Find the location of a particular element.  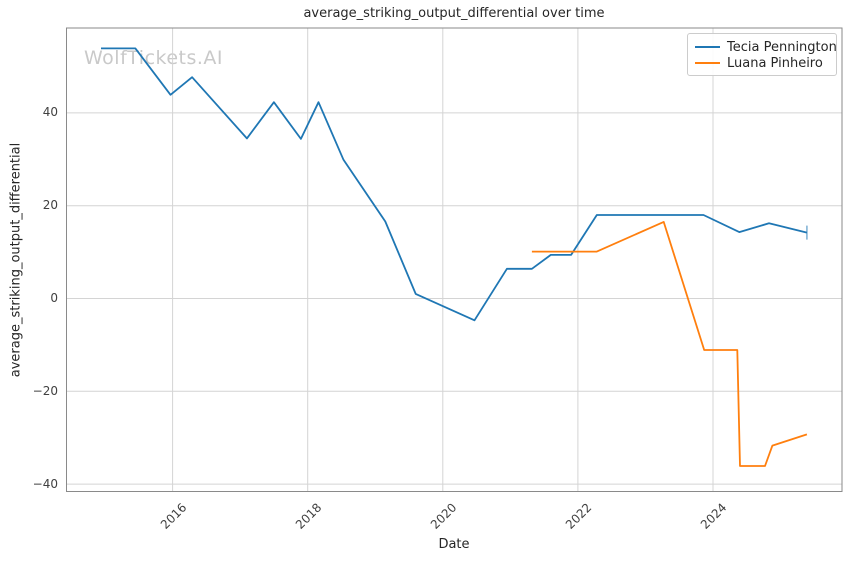

legend-label: Tecia Pennington is located at coordinates (782, 47).